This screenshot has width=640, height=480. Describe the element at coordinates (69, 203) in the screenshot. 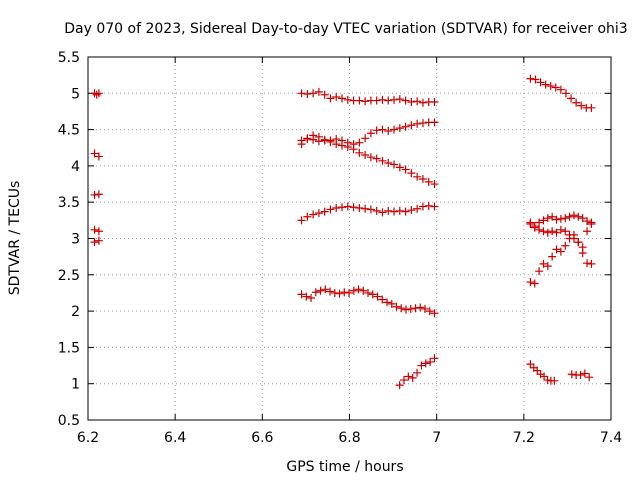

I see `y-tick-label: 3.5` at that location.